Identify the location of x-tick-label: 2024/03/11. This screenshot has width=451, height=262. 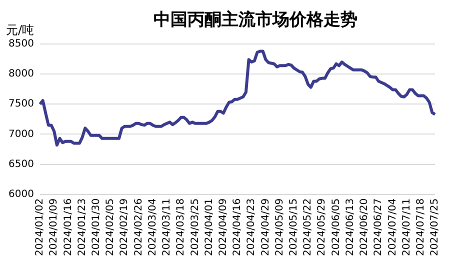
(167, 227).